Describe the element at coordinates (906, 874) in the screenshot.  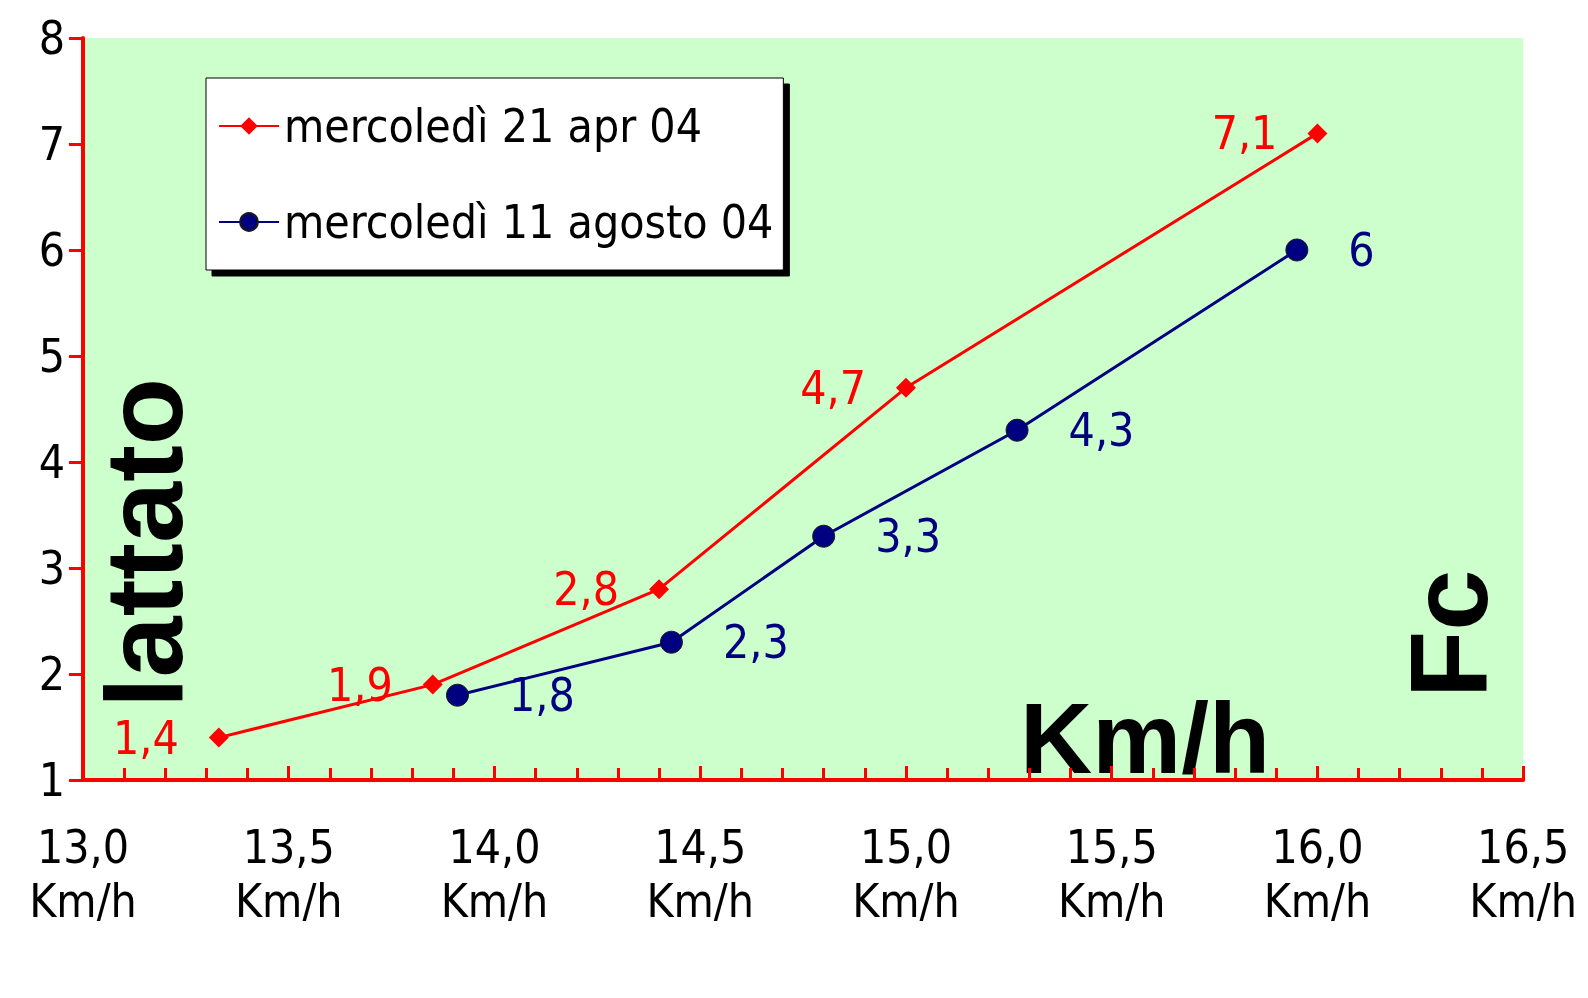
I see `x-tick-label: 15,0 Km/h` at that location.